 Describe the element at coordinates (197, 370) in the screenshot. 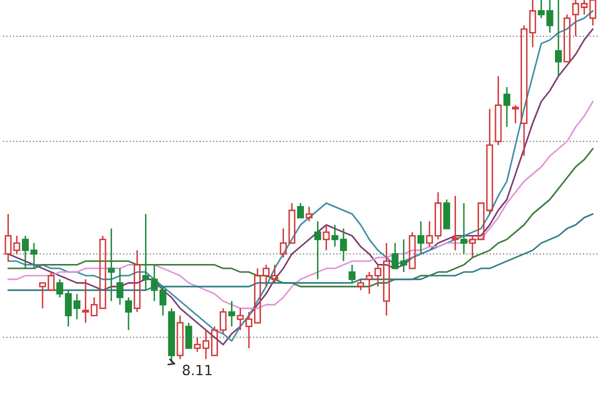

I see `text: 8.11` at that location.